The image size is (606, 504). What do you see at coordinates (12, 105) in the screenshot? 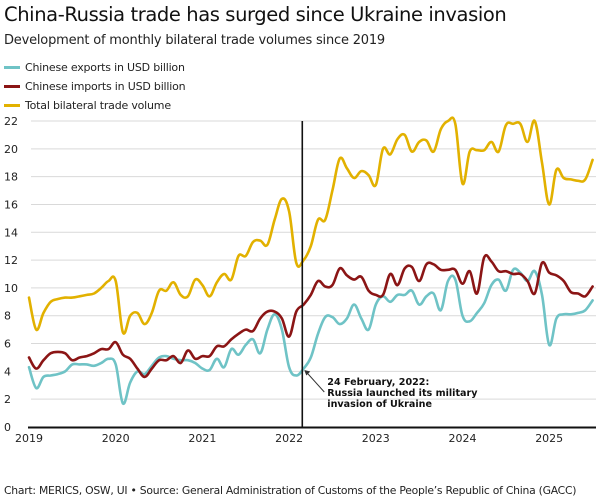
I see `legend-swatch-total` at bounding box center [12, 105].